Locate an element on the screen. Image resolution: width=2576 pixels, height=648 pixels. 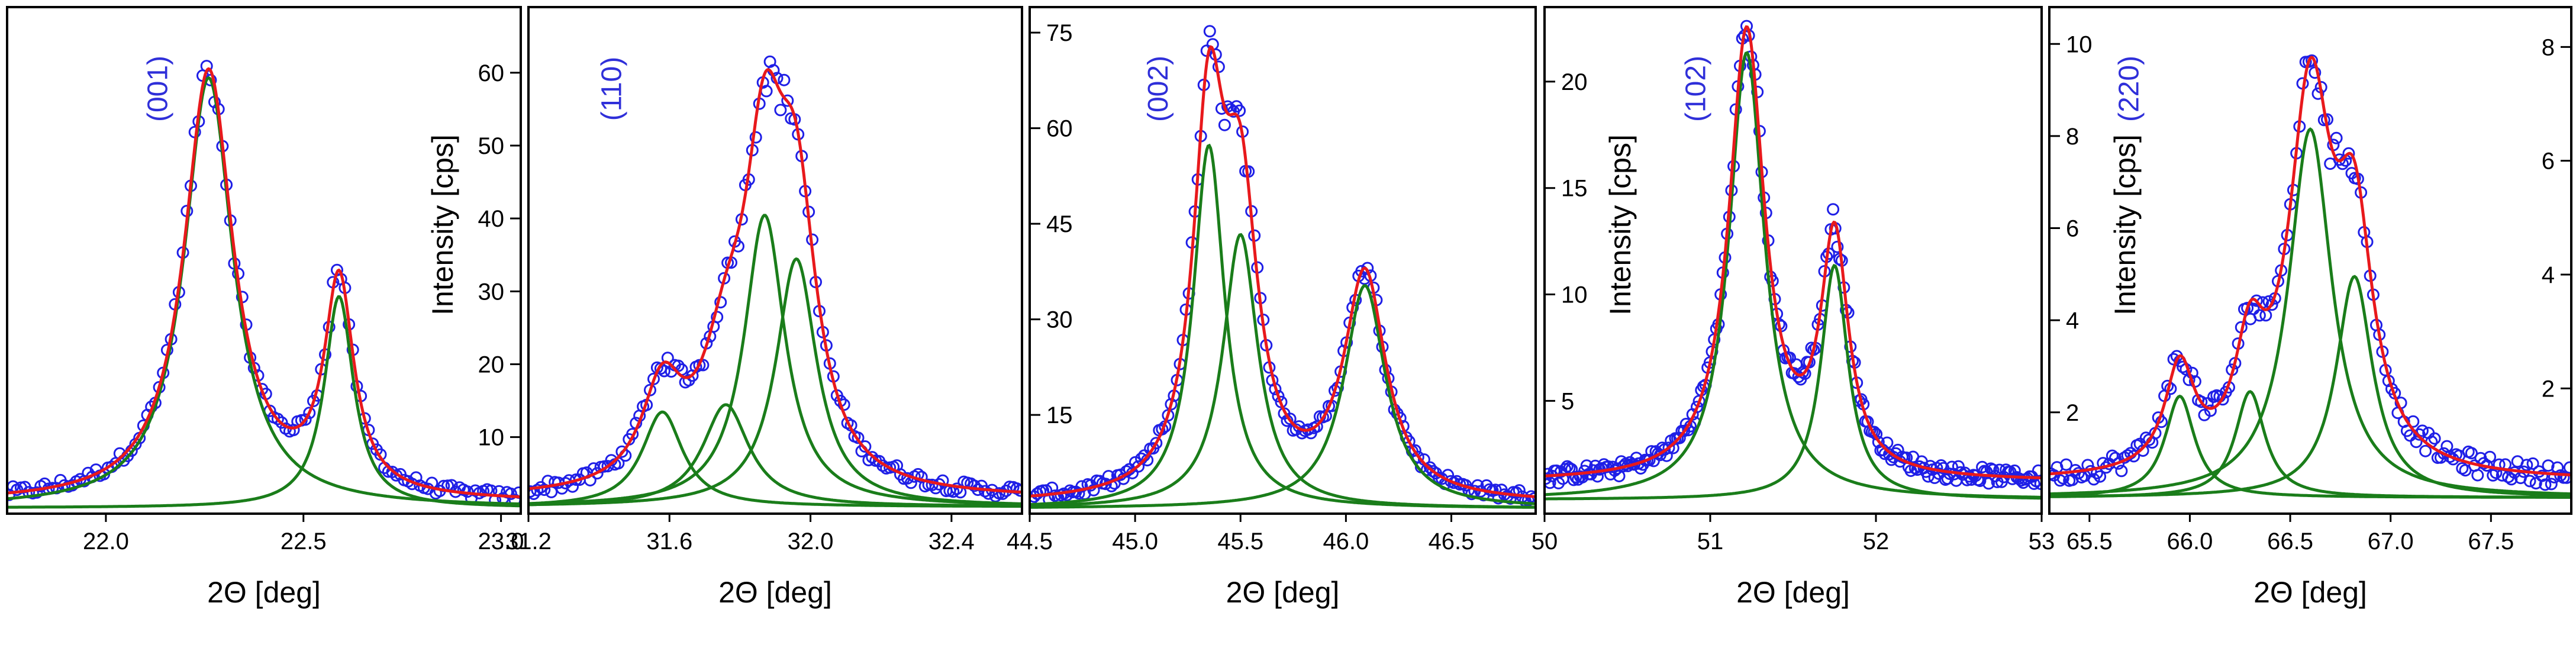
left-tick-label: 8 is located at coordinates (2072, 137).